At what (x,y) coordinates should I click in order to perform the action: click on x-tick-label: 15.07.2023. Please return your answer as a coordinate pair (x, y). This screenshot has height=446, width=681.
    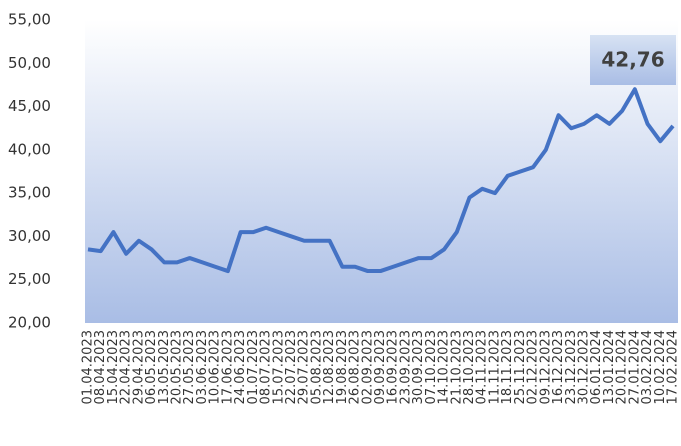
    Looking at the image, I should click on (278, 367).